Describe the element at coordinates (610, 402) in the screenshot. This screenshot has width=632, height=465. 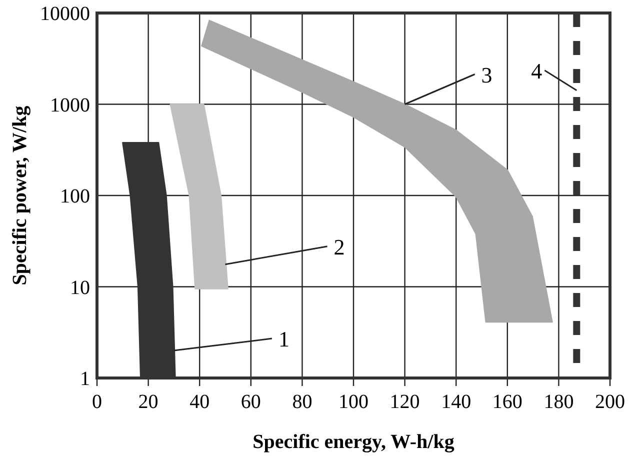
I see `x-tick-label: 200` at that location.